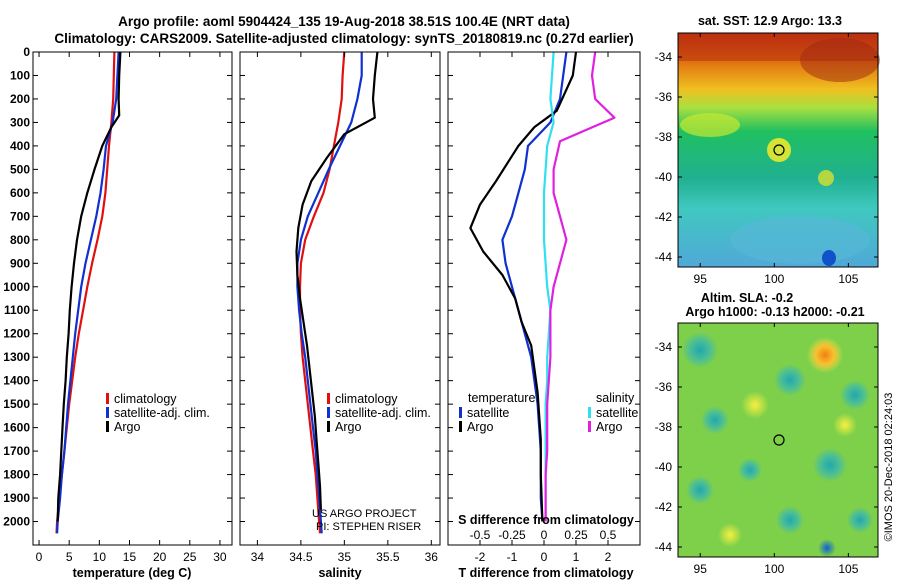 This screenshot has height=585, width=900. Describe the element at coordinates (16, 522) in the screenshot. I see `y-tick-label: 2000` at that location.